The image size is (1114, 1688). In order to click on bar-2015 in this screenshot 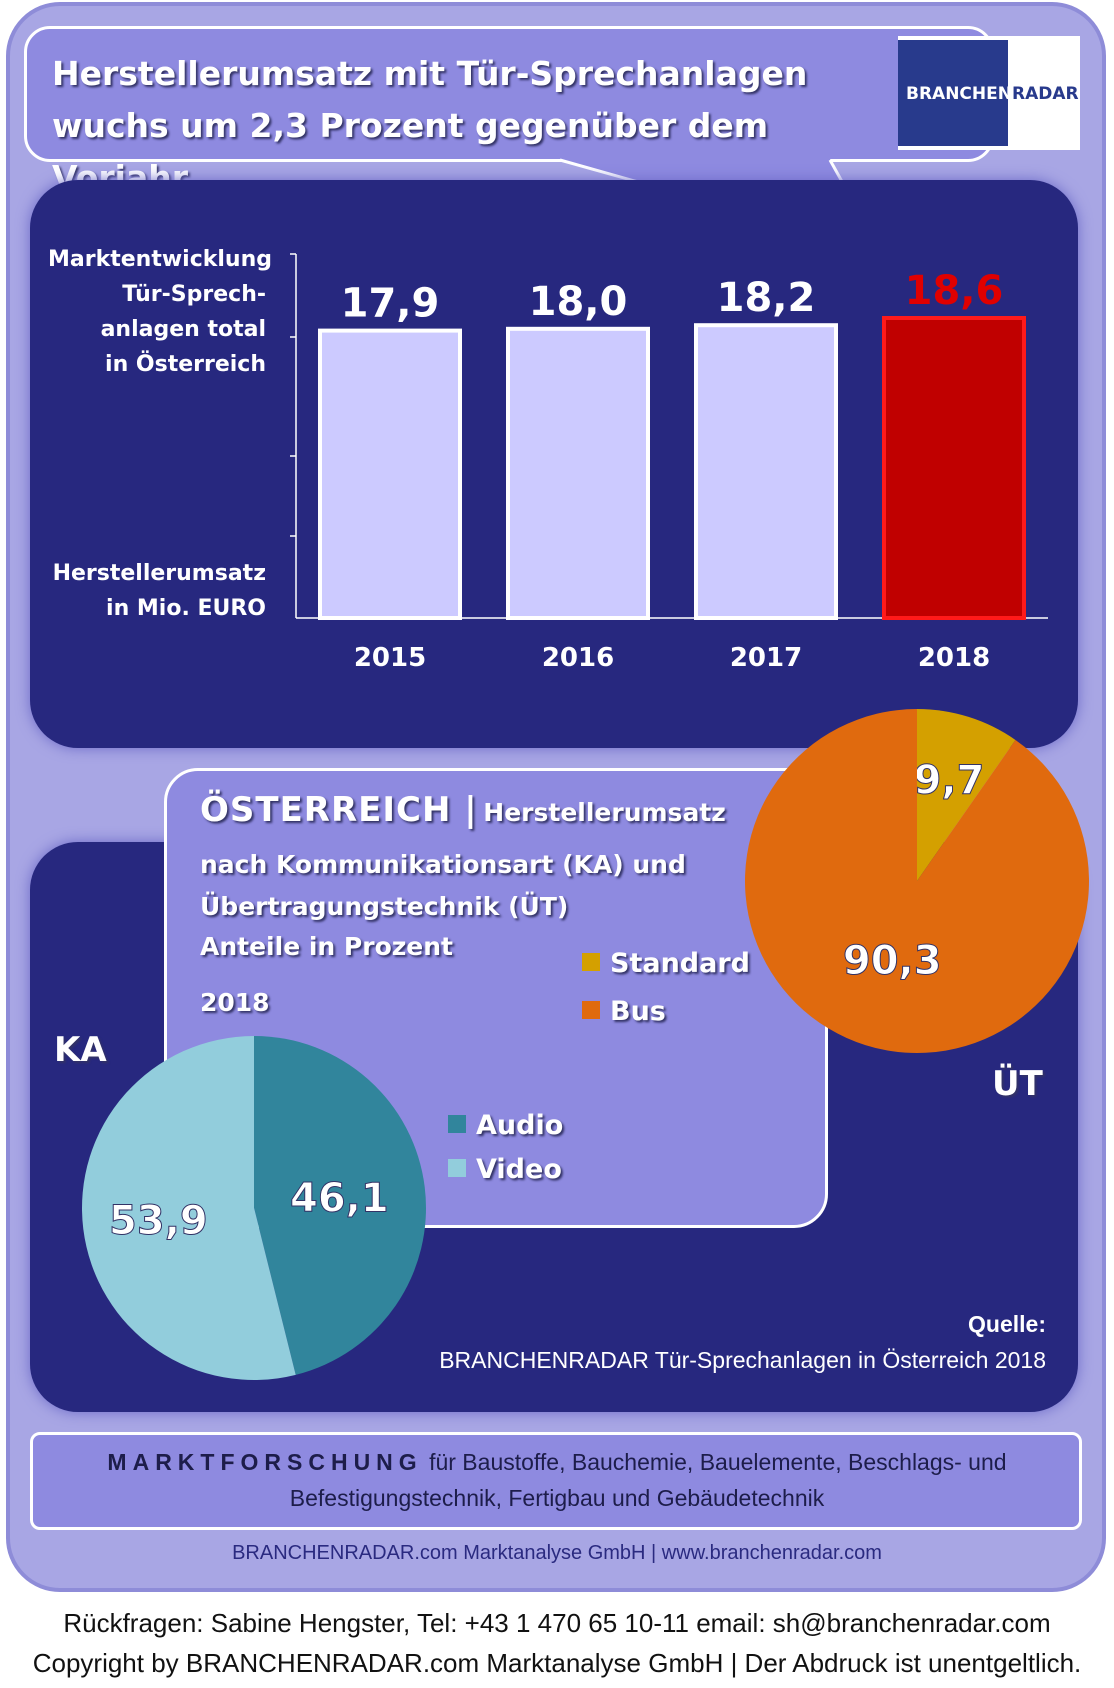, I will do `click(390, 474)`.